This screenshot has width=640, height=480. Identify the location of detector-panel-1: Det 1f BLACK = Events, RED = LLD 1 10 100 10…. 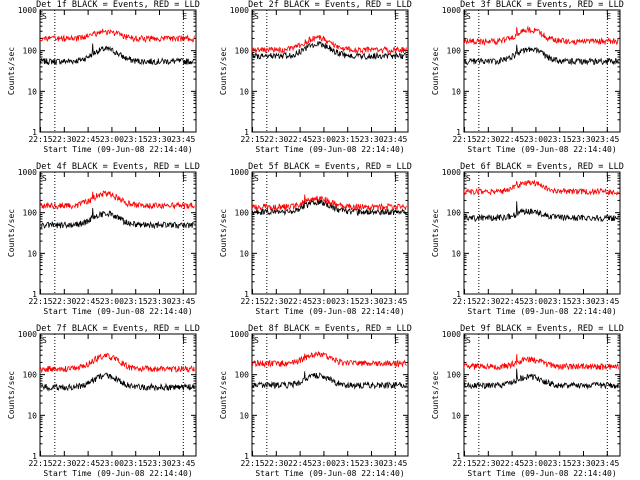
(103, 77).